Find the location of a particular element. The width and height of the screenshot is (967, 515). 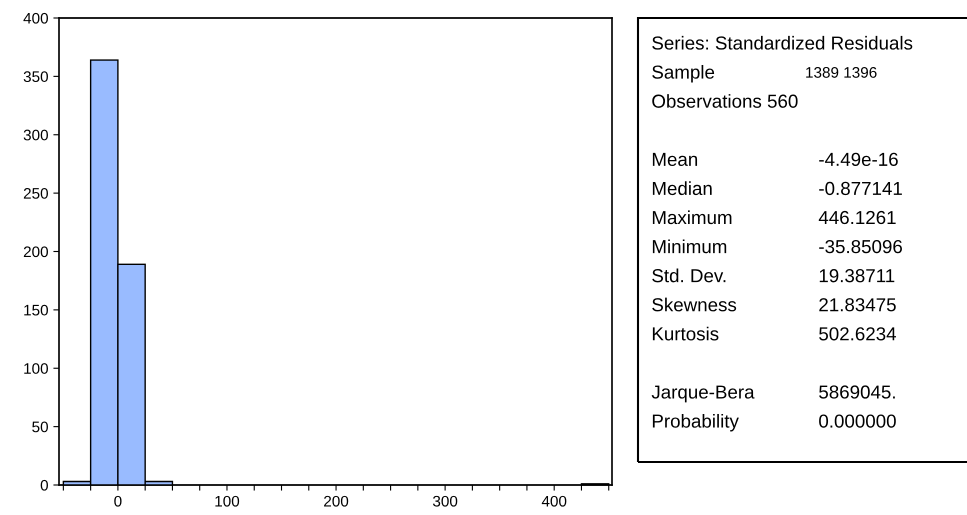

text: Jarque-Bera is located at coordinates (703, 394).